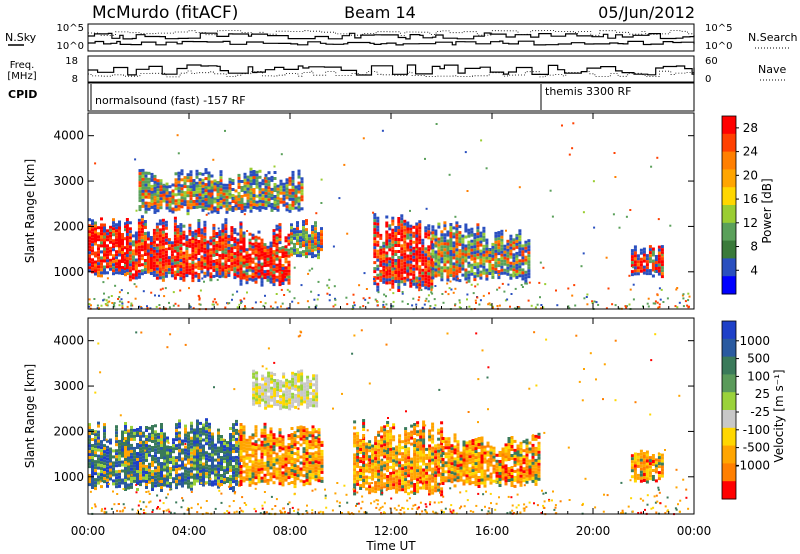 This screenshot has width=800, height=554. Describe the element at coordinates (729, 178) in the screenshot. I see `colorbar-step` at that location.